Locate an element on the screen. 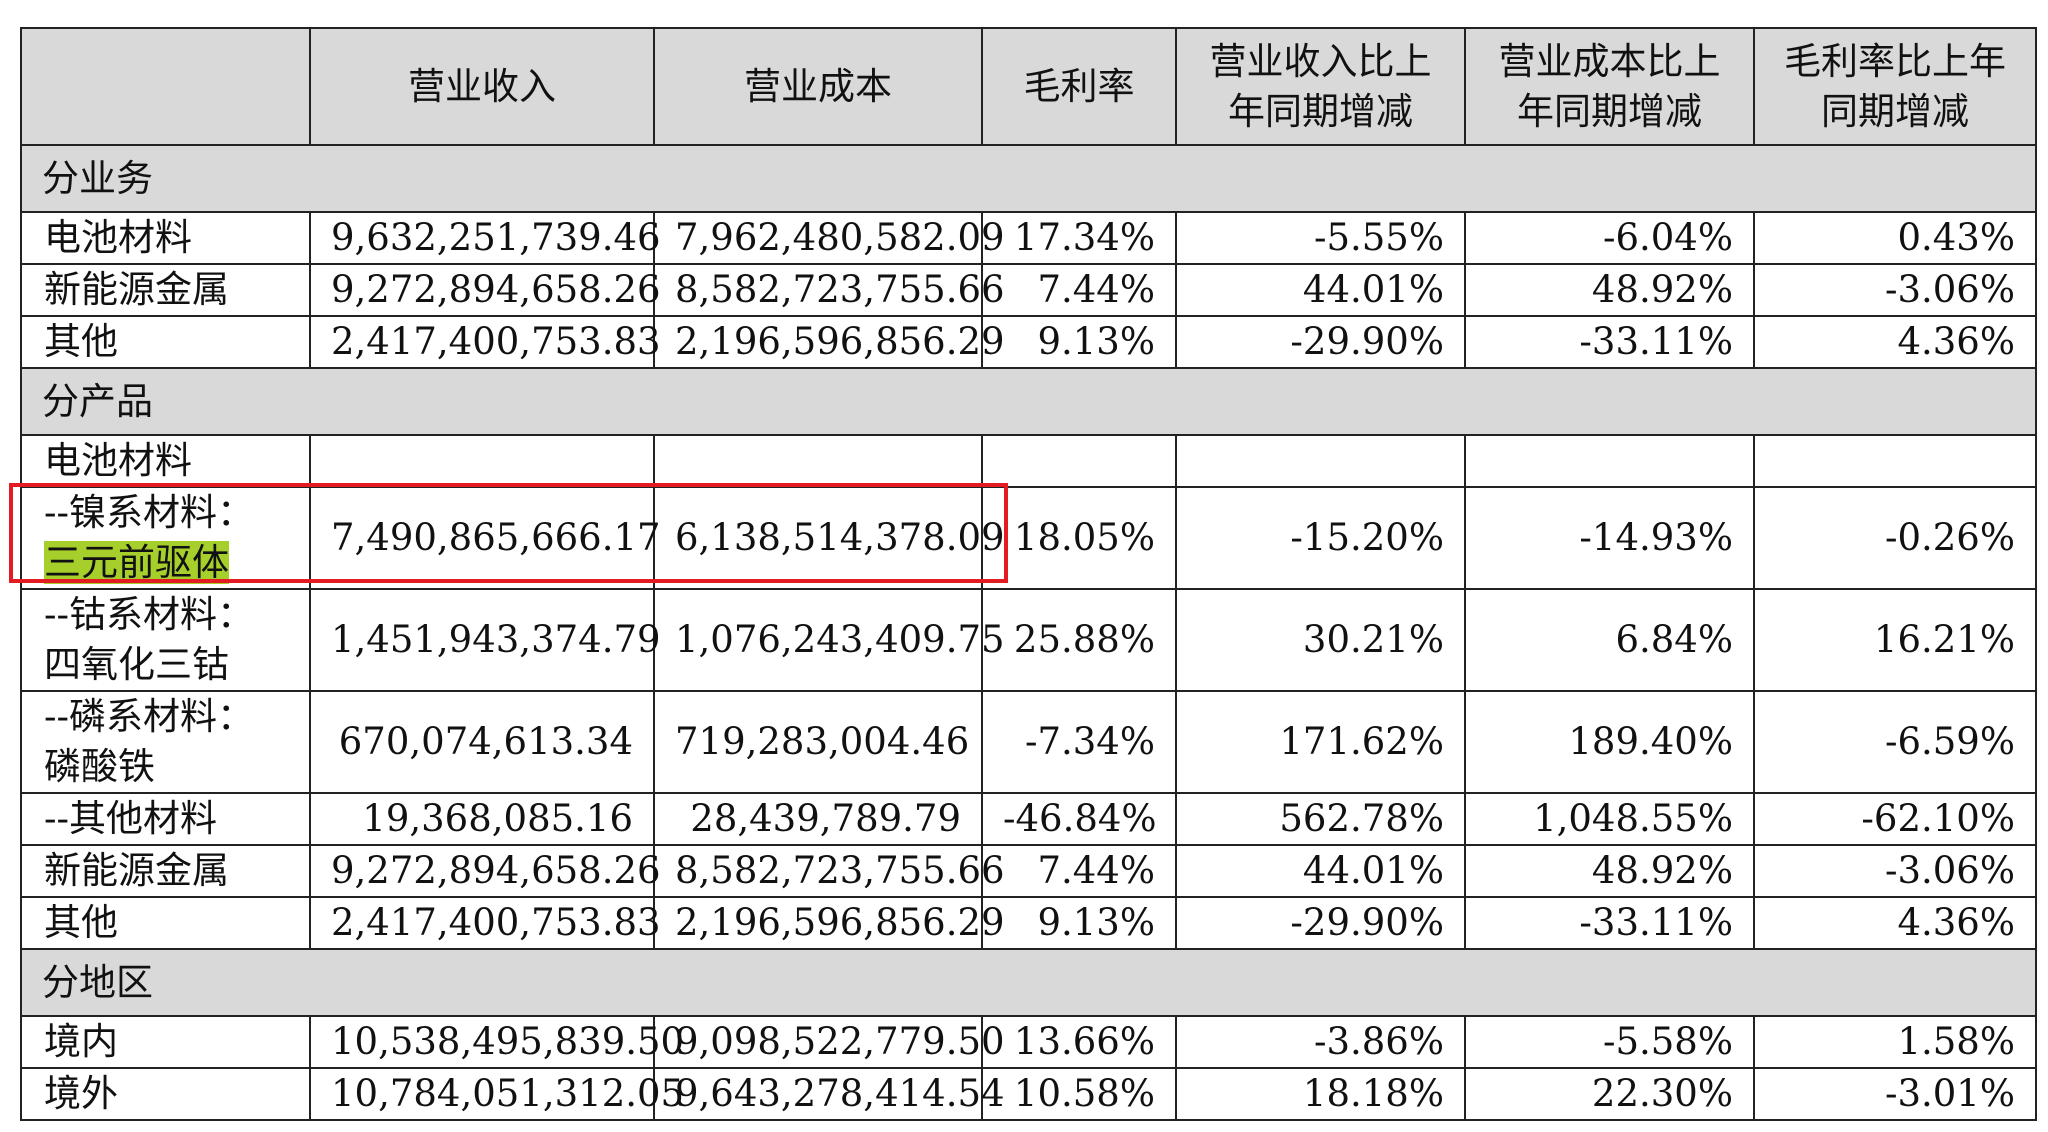  row-label-line: 境内 is located at coordinates (81, 1041).